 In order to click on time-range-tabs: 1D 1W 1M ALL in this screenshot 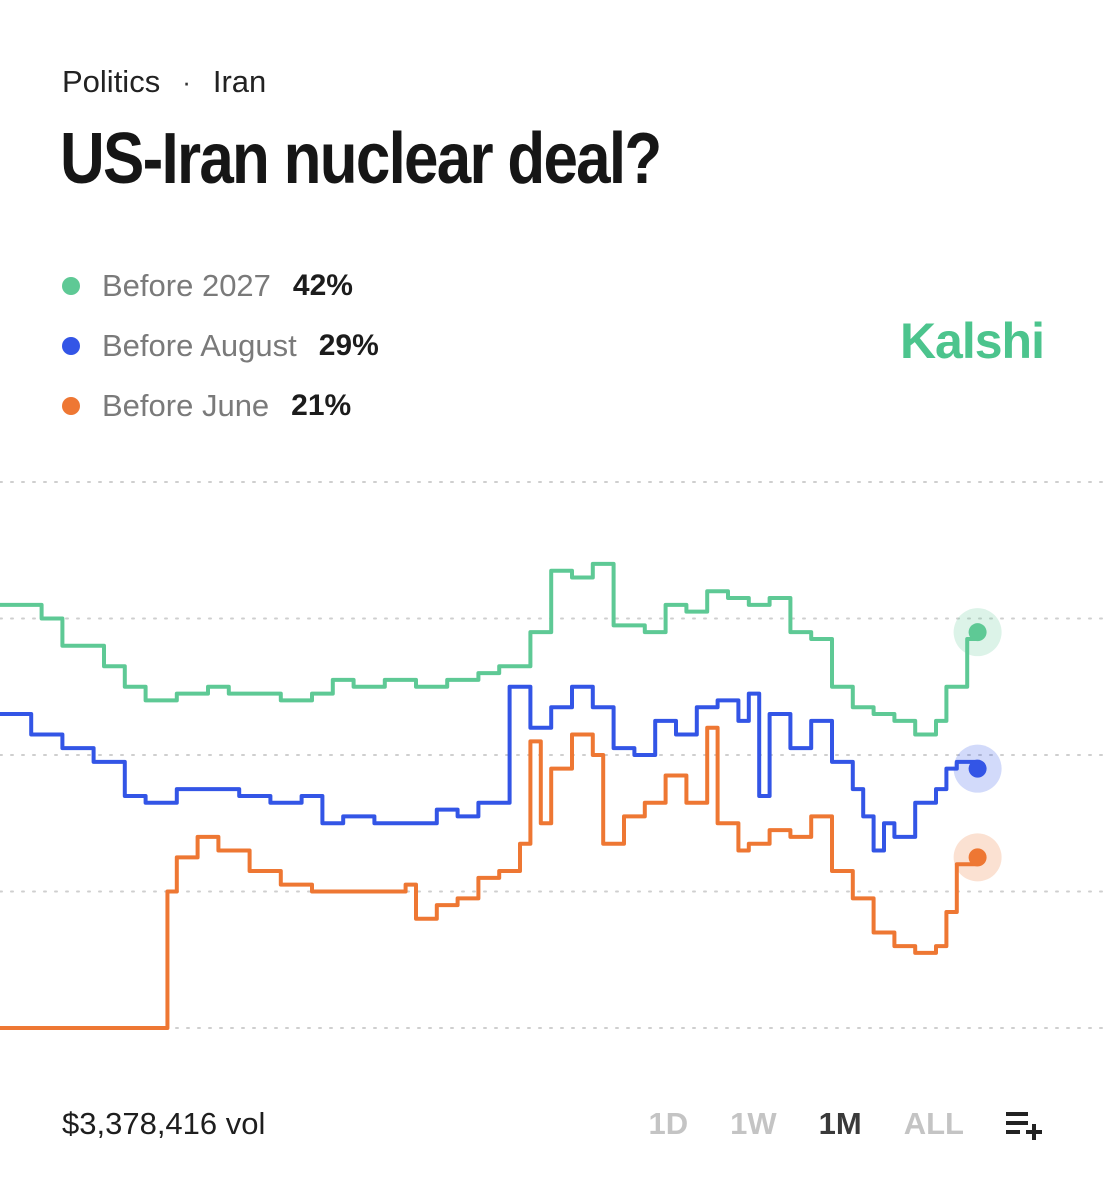, I will do `click(785, 1124)`.